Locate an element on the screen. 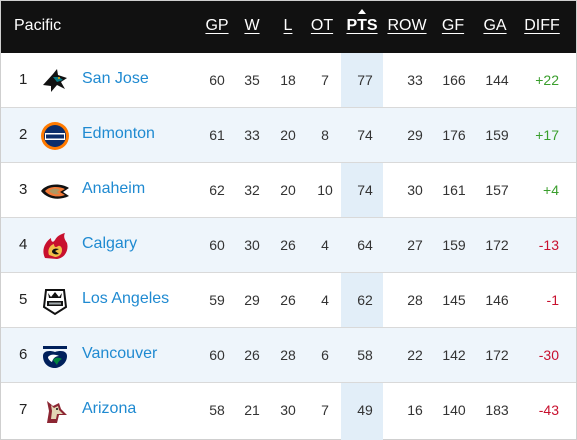  division-title: Pacific is located at coordinates (38, 25).